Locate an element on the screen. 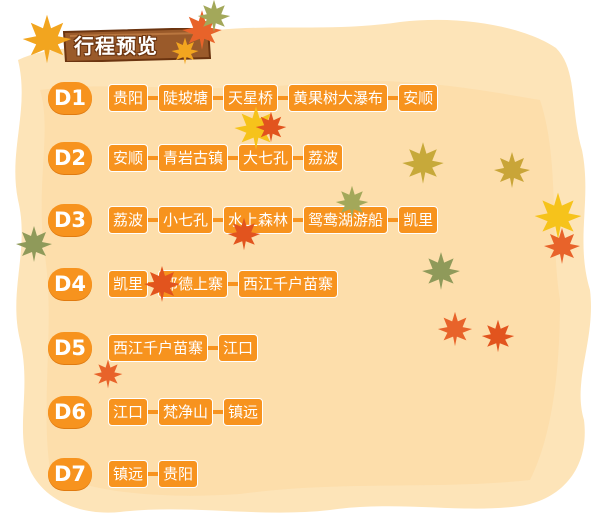 The image size is (597, 524). day-row: D4 凯里 郎德上寨 西江千户苗寨 is located at coordinates (298, 284).